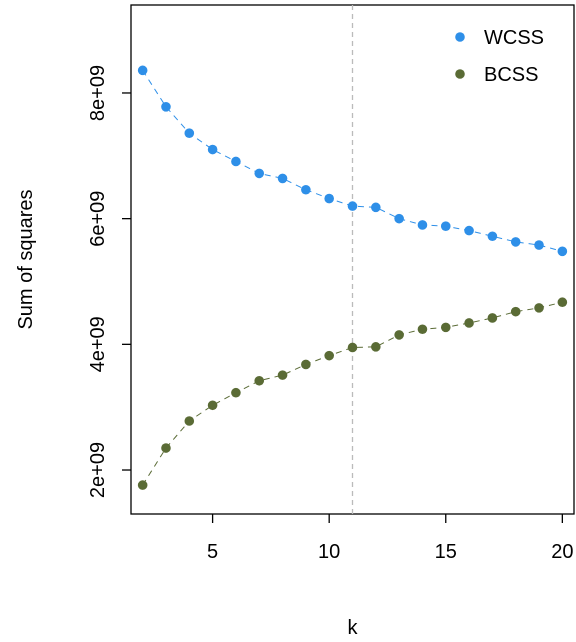 This screenshot has height=642, width=576. Describe the element at coordinates (329, 552) in the screenshot. I see `x-tick-label: 10` at that location.